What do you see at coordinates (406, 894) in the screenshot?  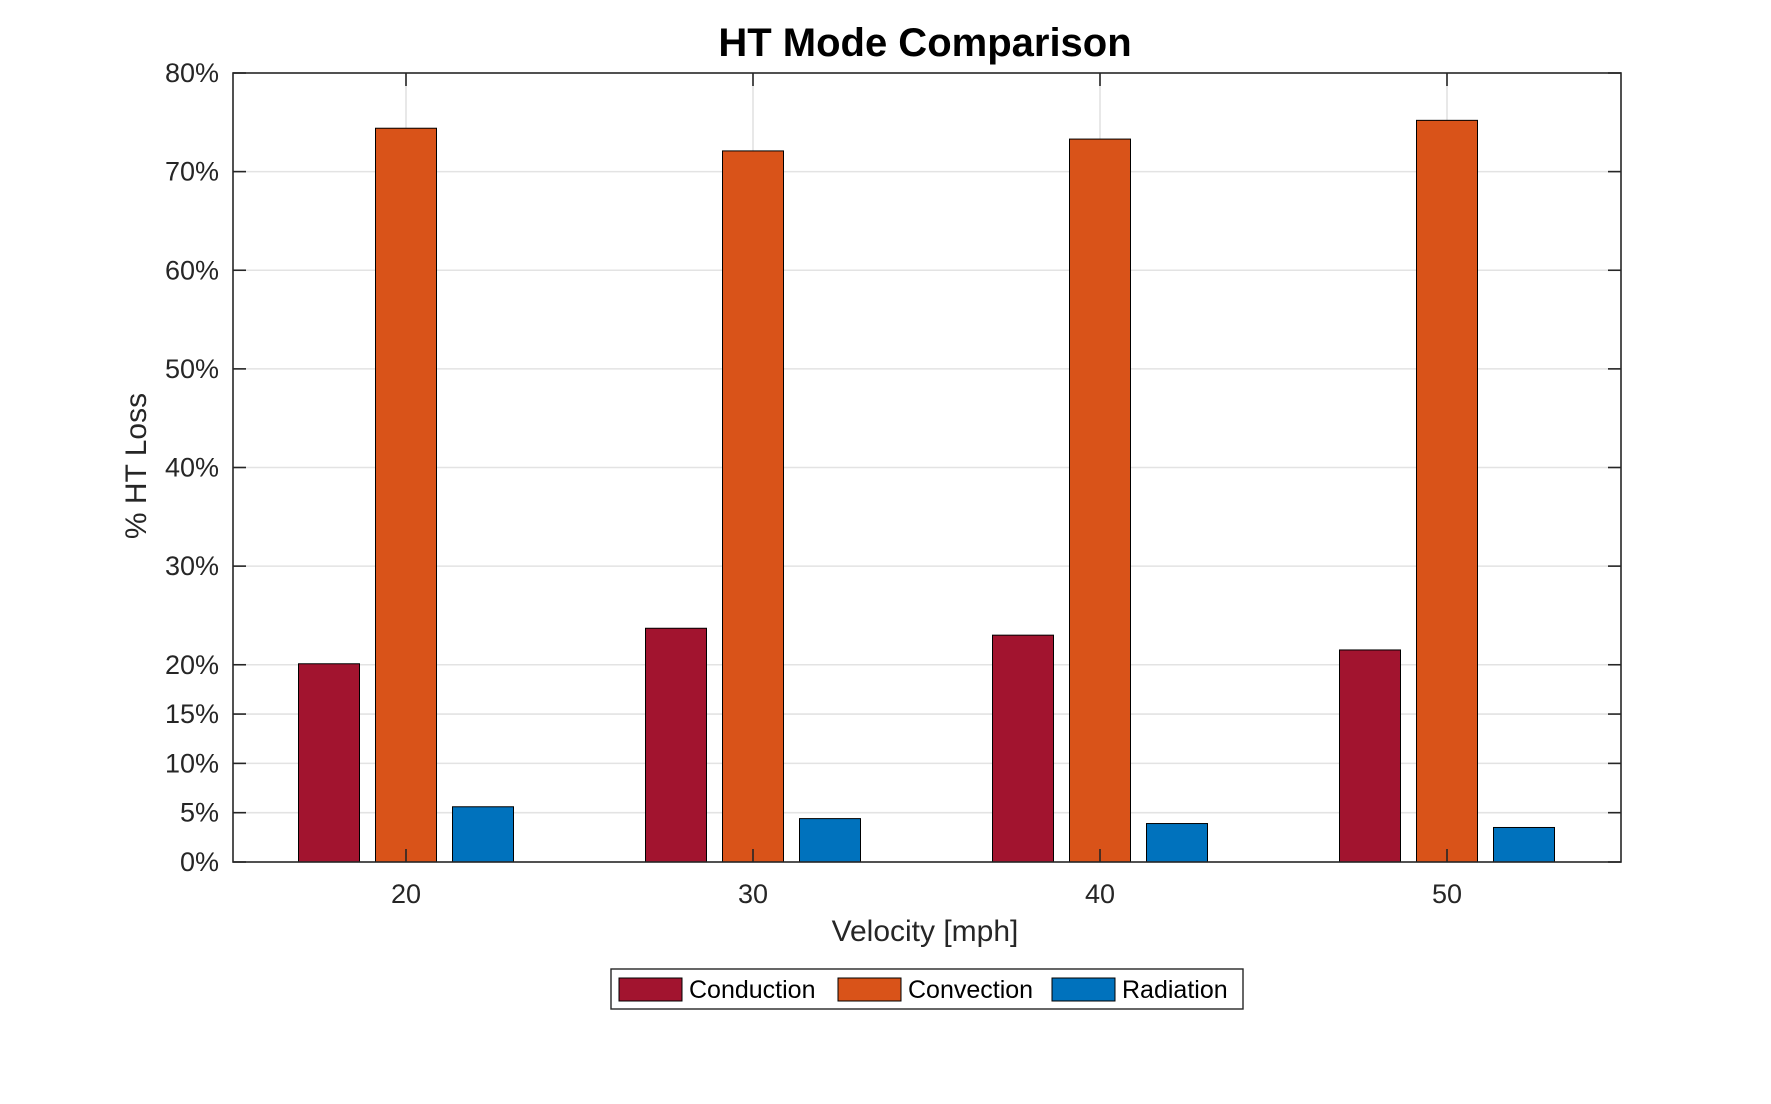 I see `x-tick-label: 20` at bounding box center [406, 894].